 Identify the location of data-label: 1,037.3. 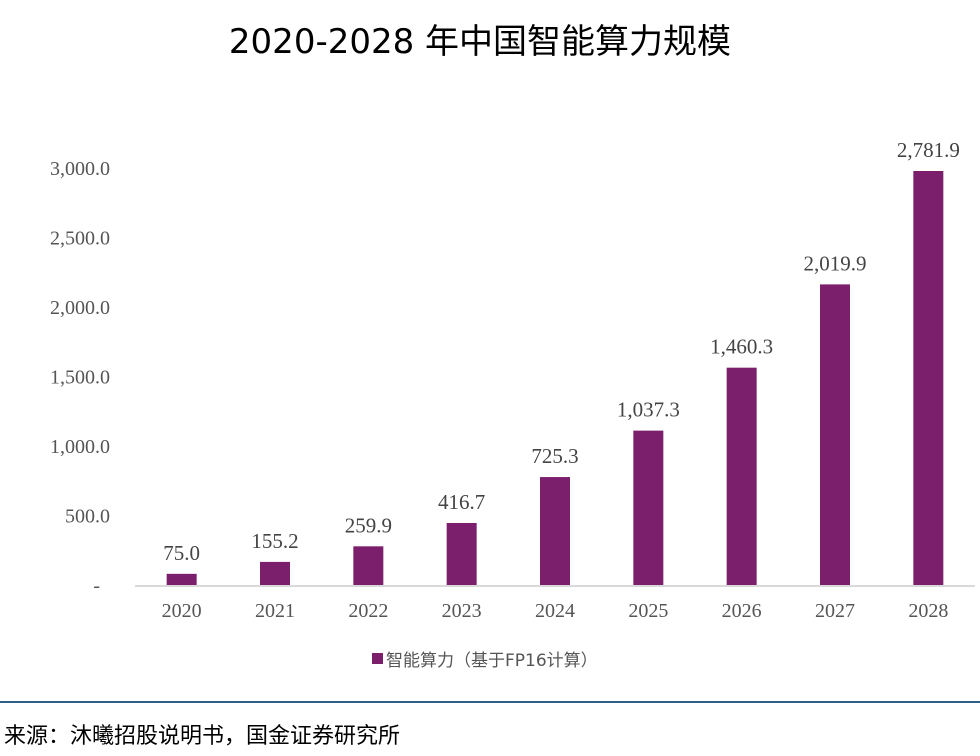
(648, 410).